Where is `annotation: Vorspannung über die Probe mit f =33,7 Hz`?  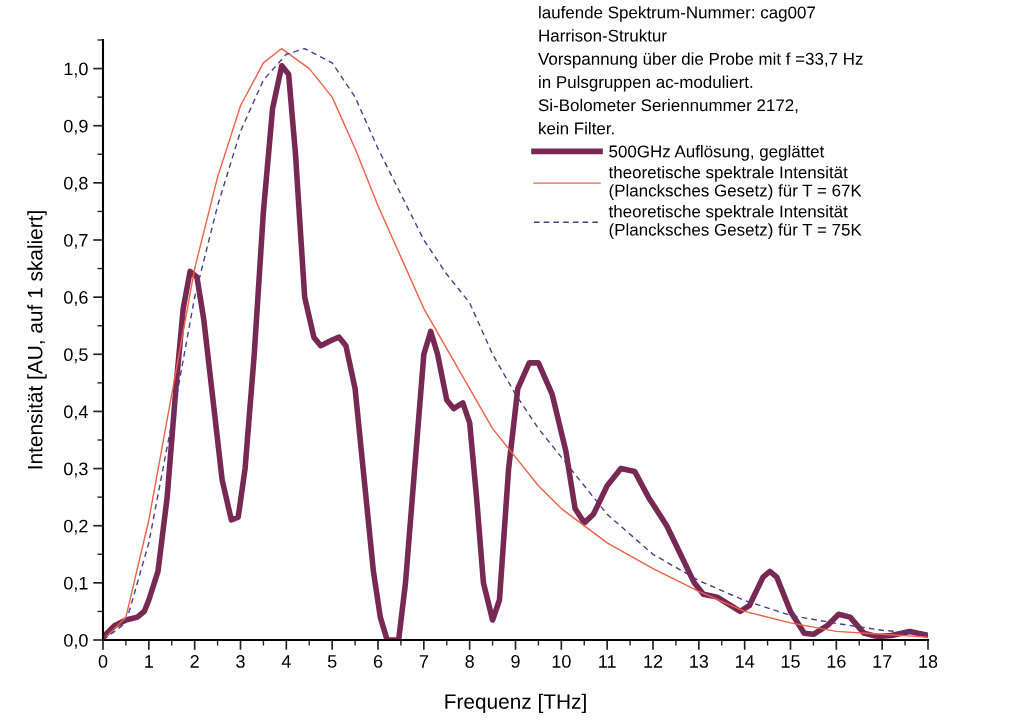 annotation: Vorspannung über die Probe mit f =33,7 Hz is located at coordinates (700, 60).